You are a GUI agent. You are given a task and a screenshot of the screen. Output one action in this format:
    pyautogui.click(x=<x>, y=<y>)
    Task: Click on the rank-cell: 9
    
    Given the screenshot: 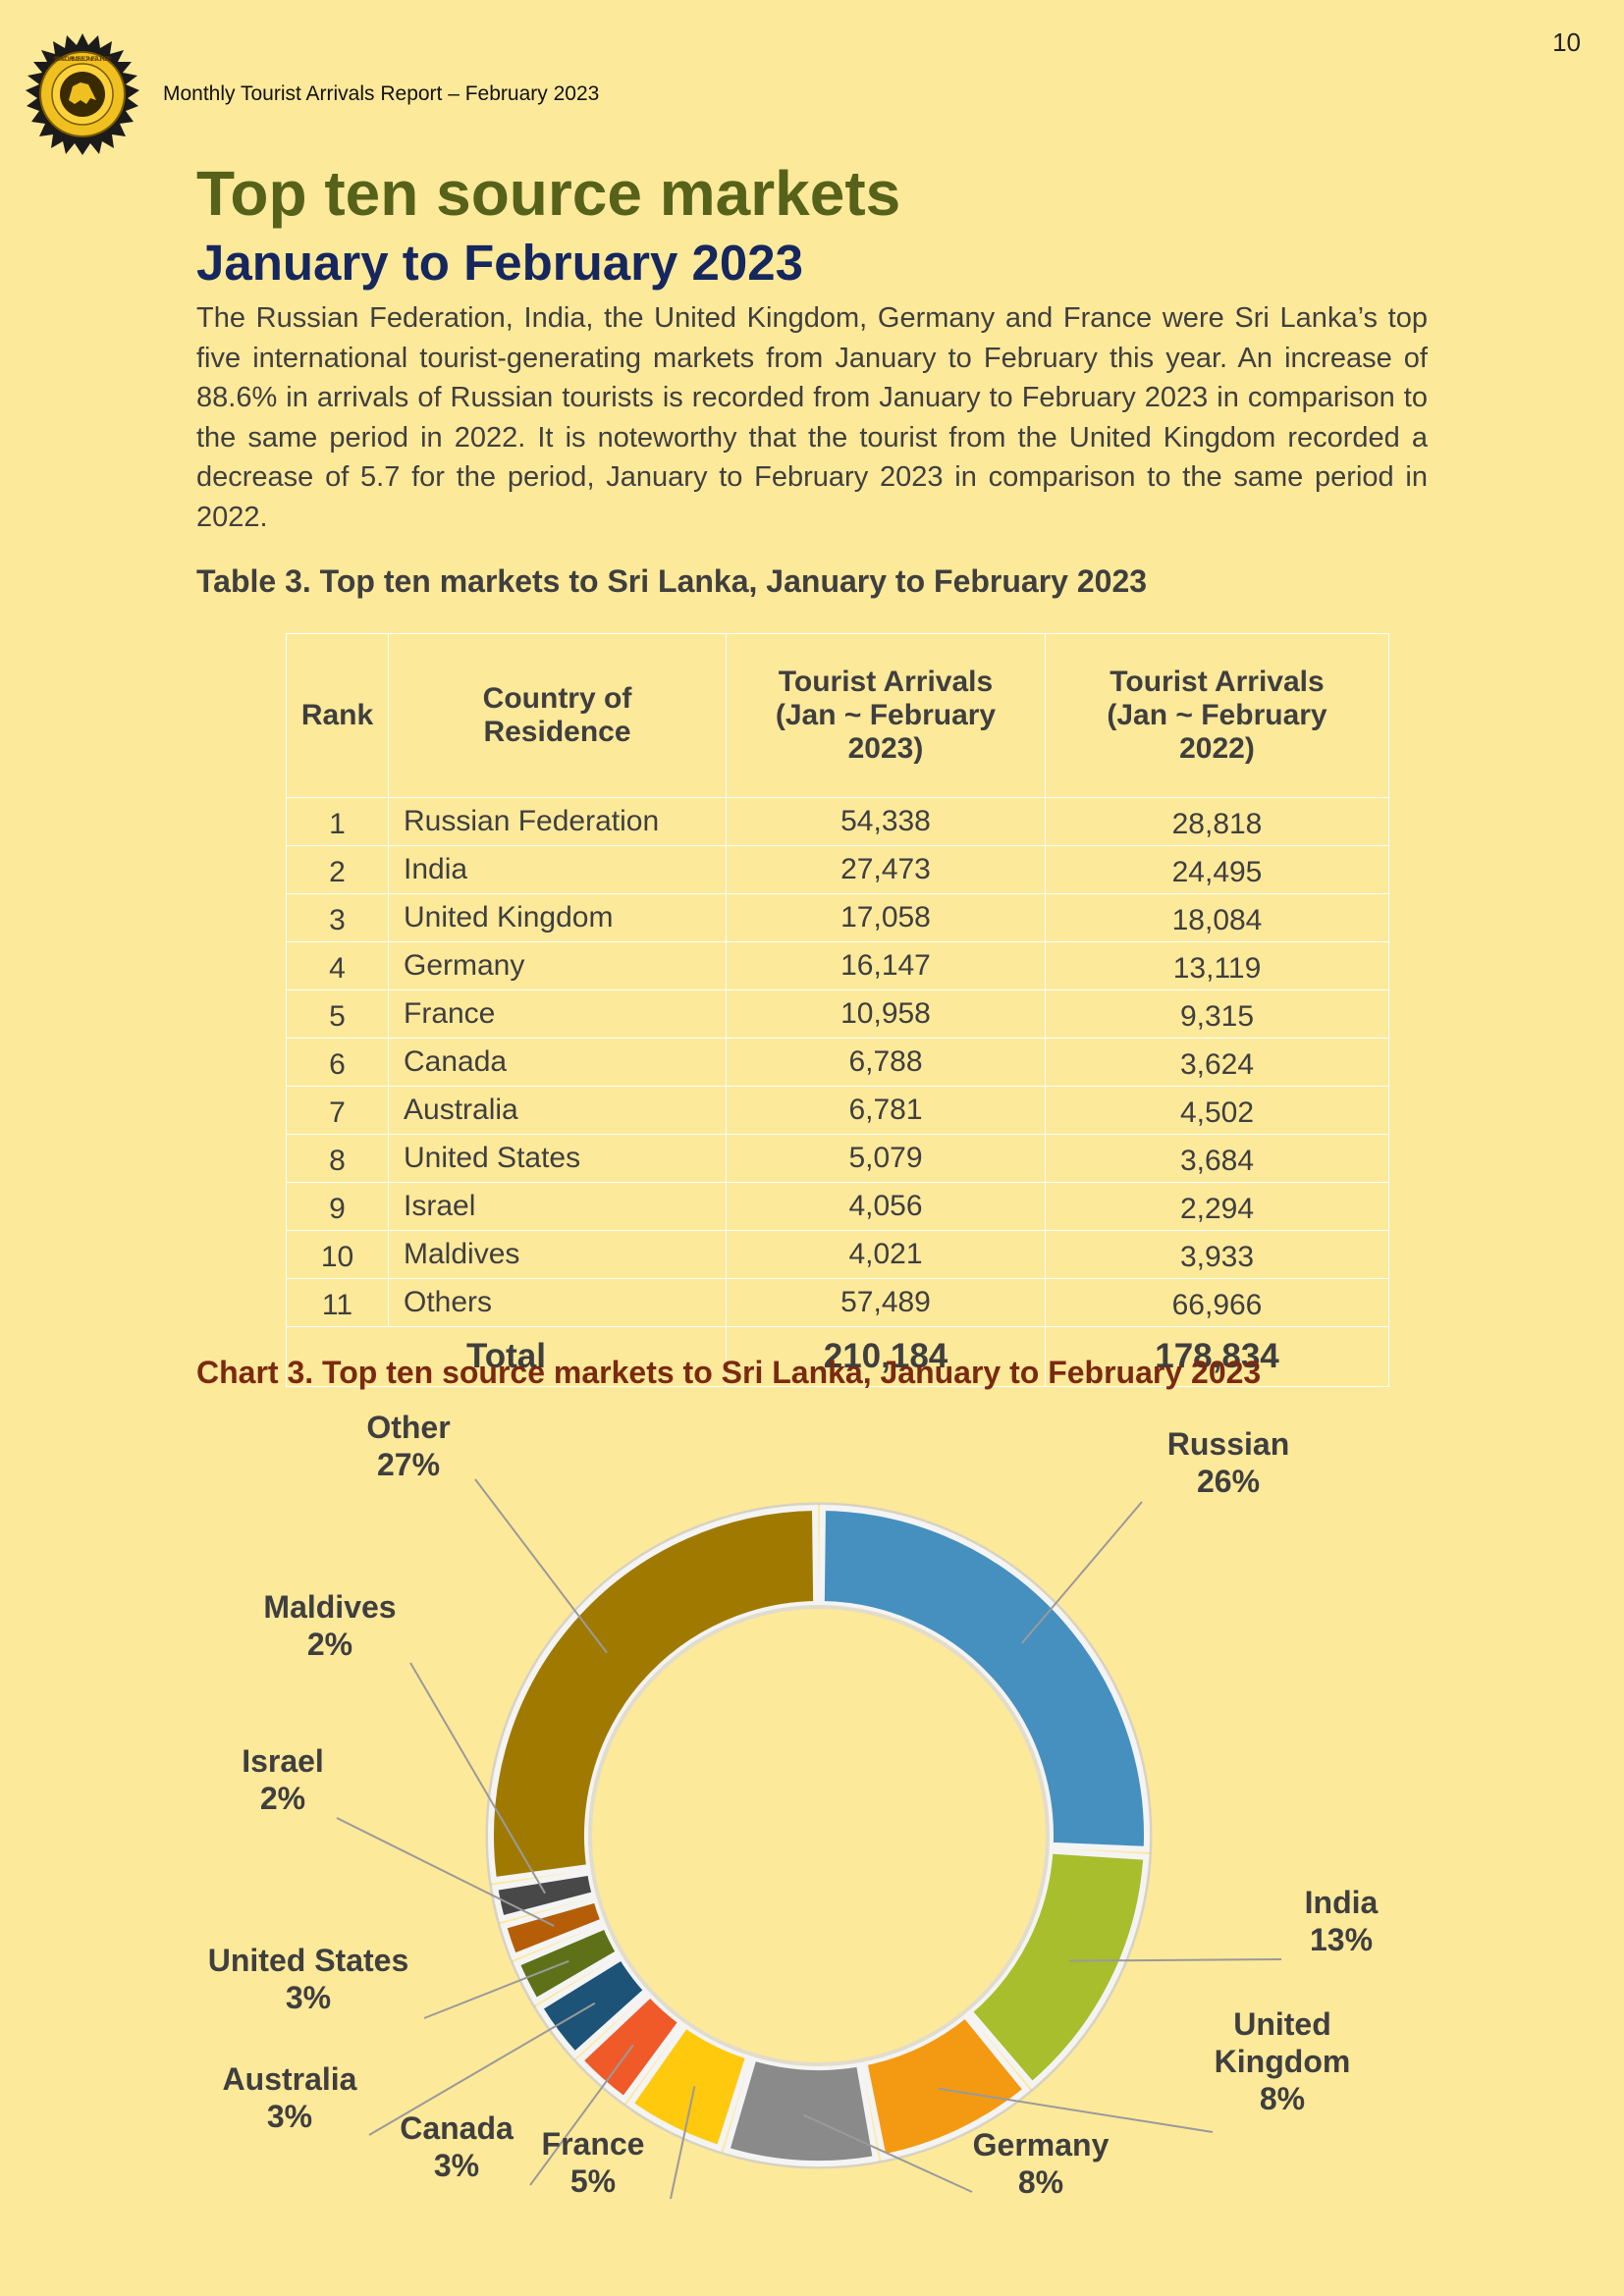 What is the action you would take?
    pyautogui.click(x=337, y=1206)
    